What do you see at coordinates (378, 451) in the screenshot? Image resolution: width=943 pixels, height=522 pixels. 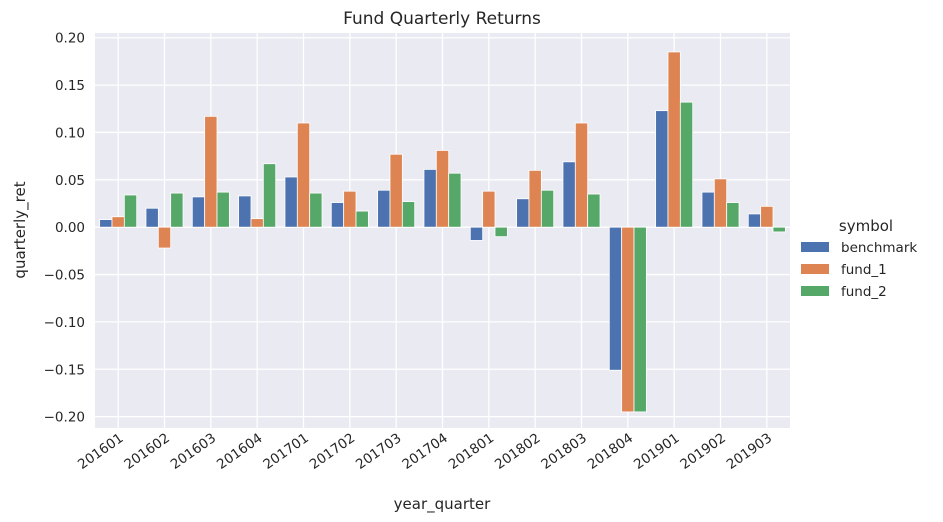 I see `x-tick-label: 201703` at bounding box center [378, 451].